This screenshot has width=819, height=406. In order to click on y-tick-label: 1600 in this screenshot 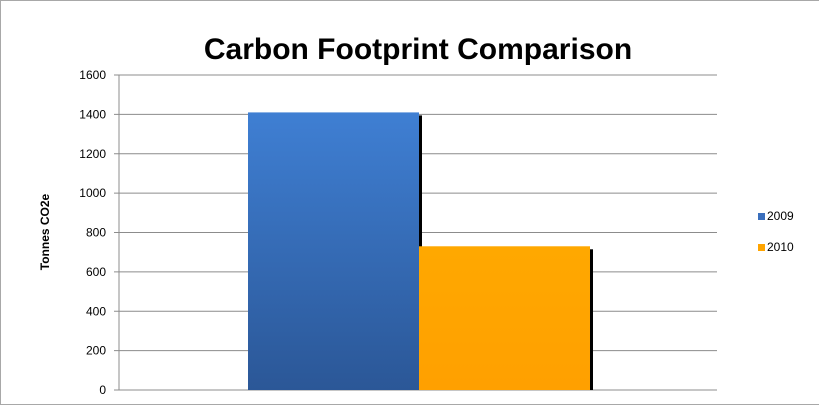, I will do `click(92, 75)`.